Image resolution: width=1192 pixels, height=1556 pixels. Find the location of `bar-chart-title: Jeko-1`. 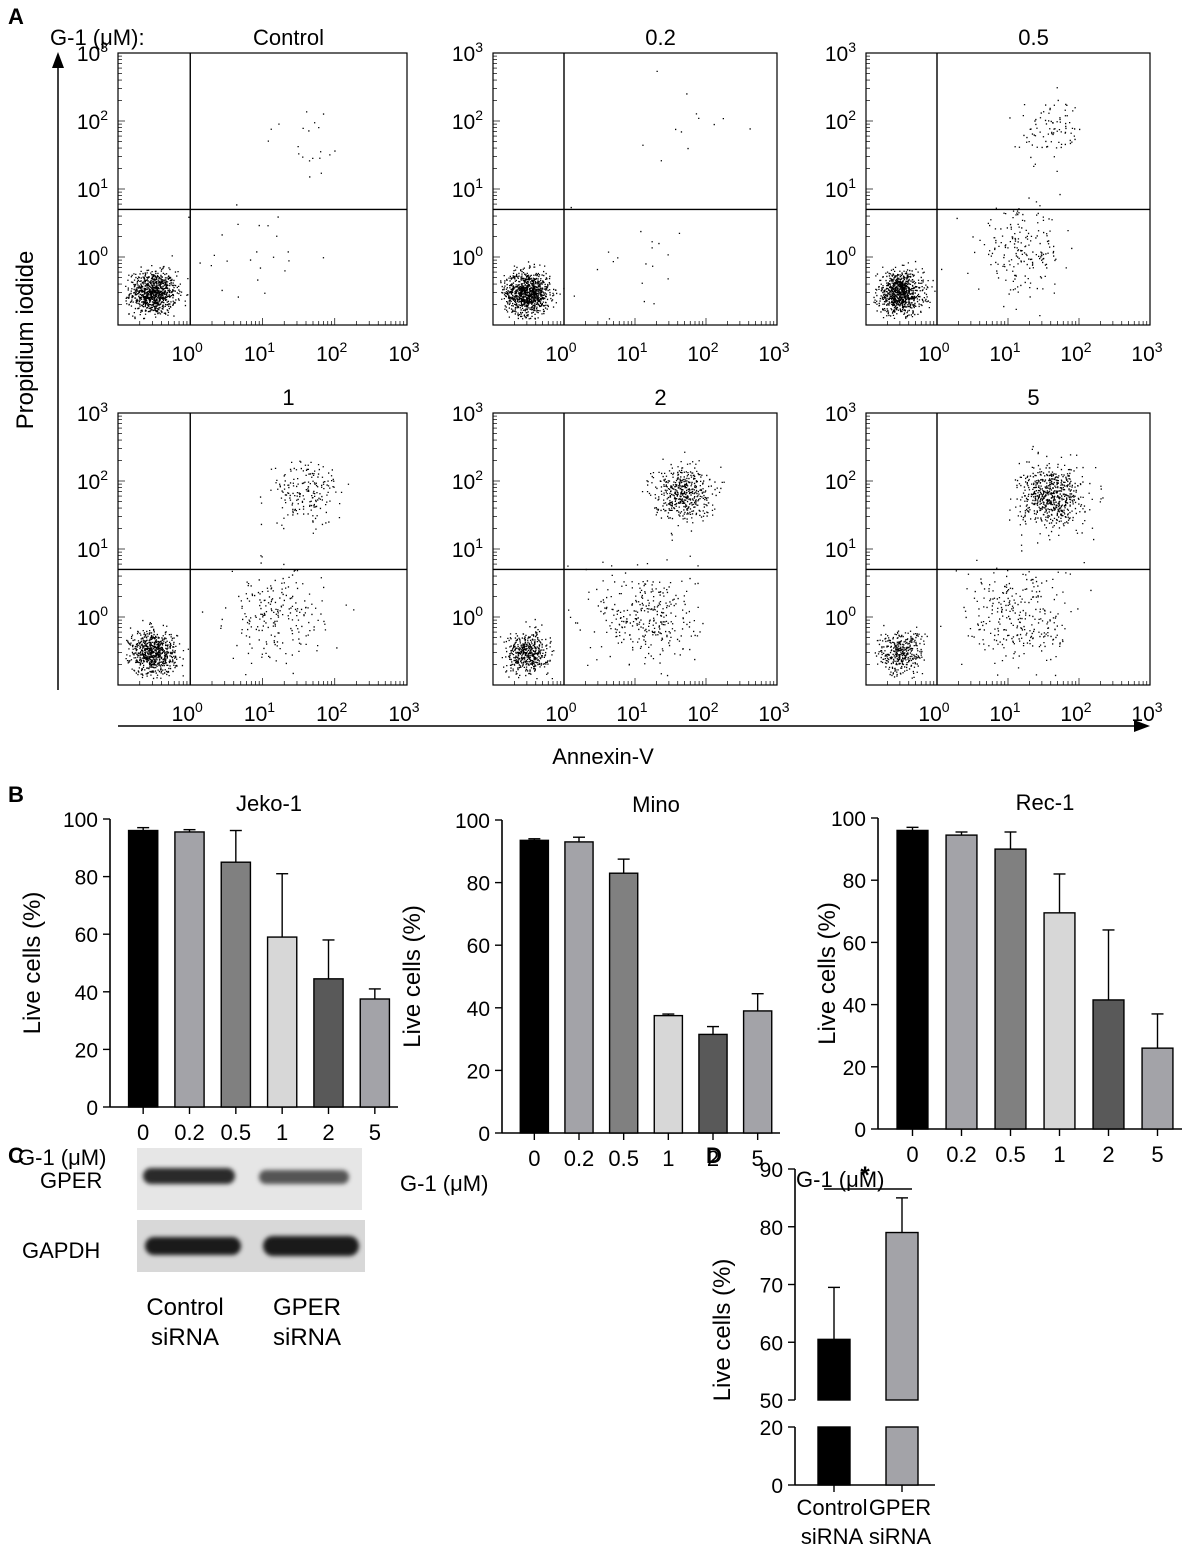

bar-chart-title: Jeko-1 is located at coordinates (269, 803).